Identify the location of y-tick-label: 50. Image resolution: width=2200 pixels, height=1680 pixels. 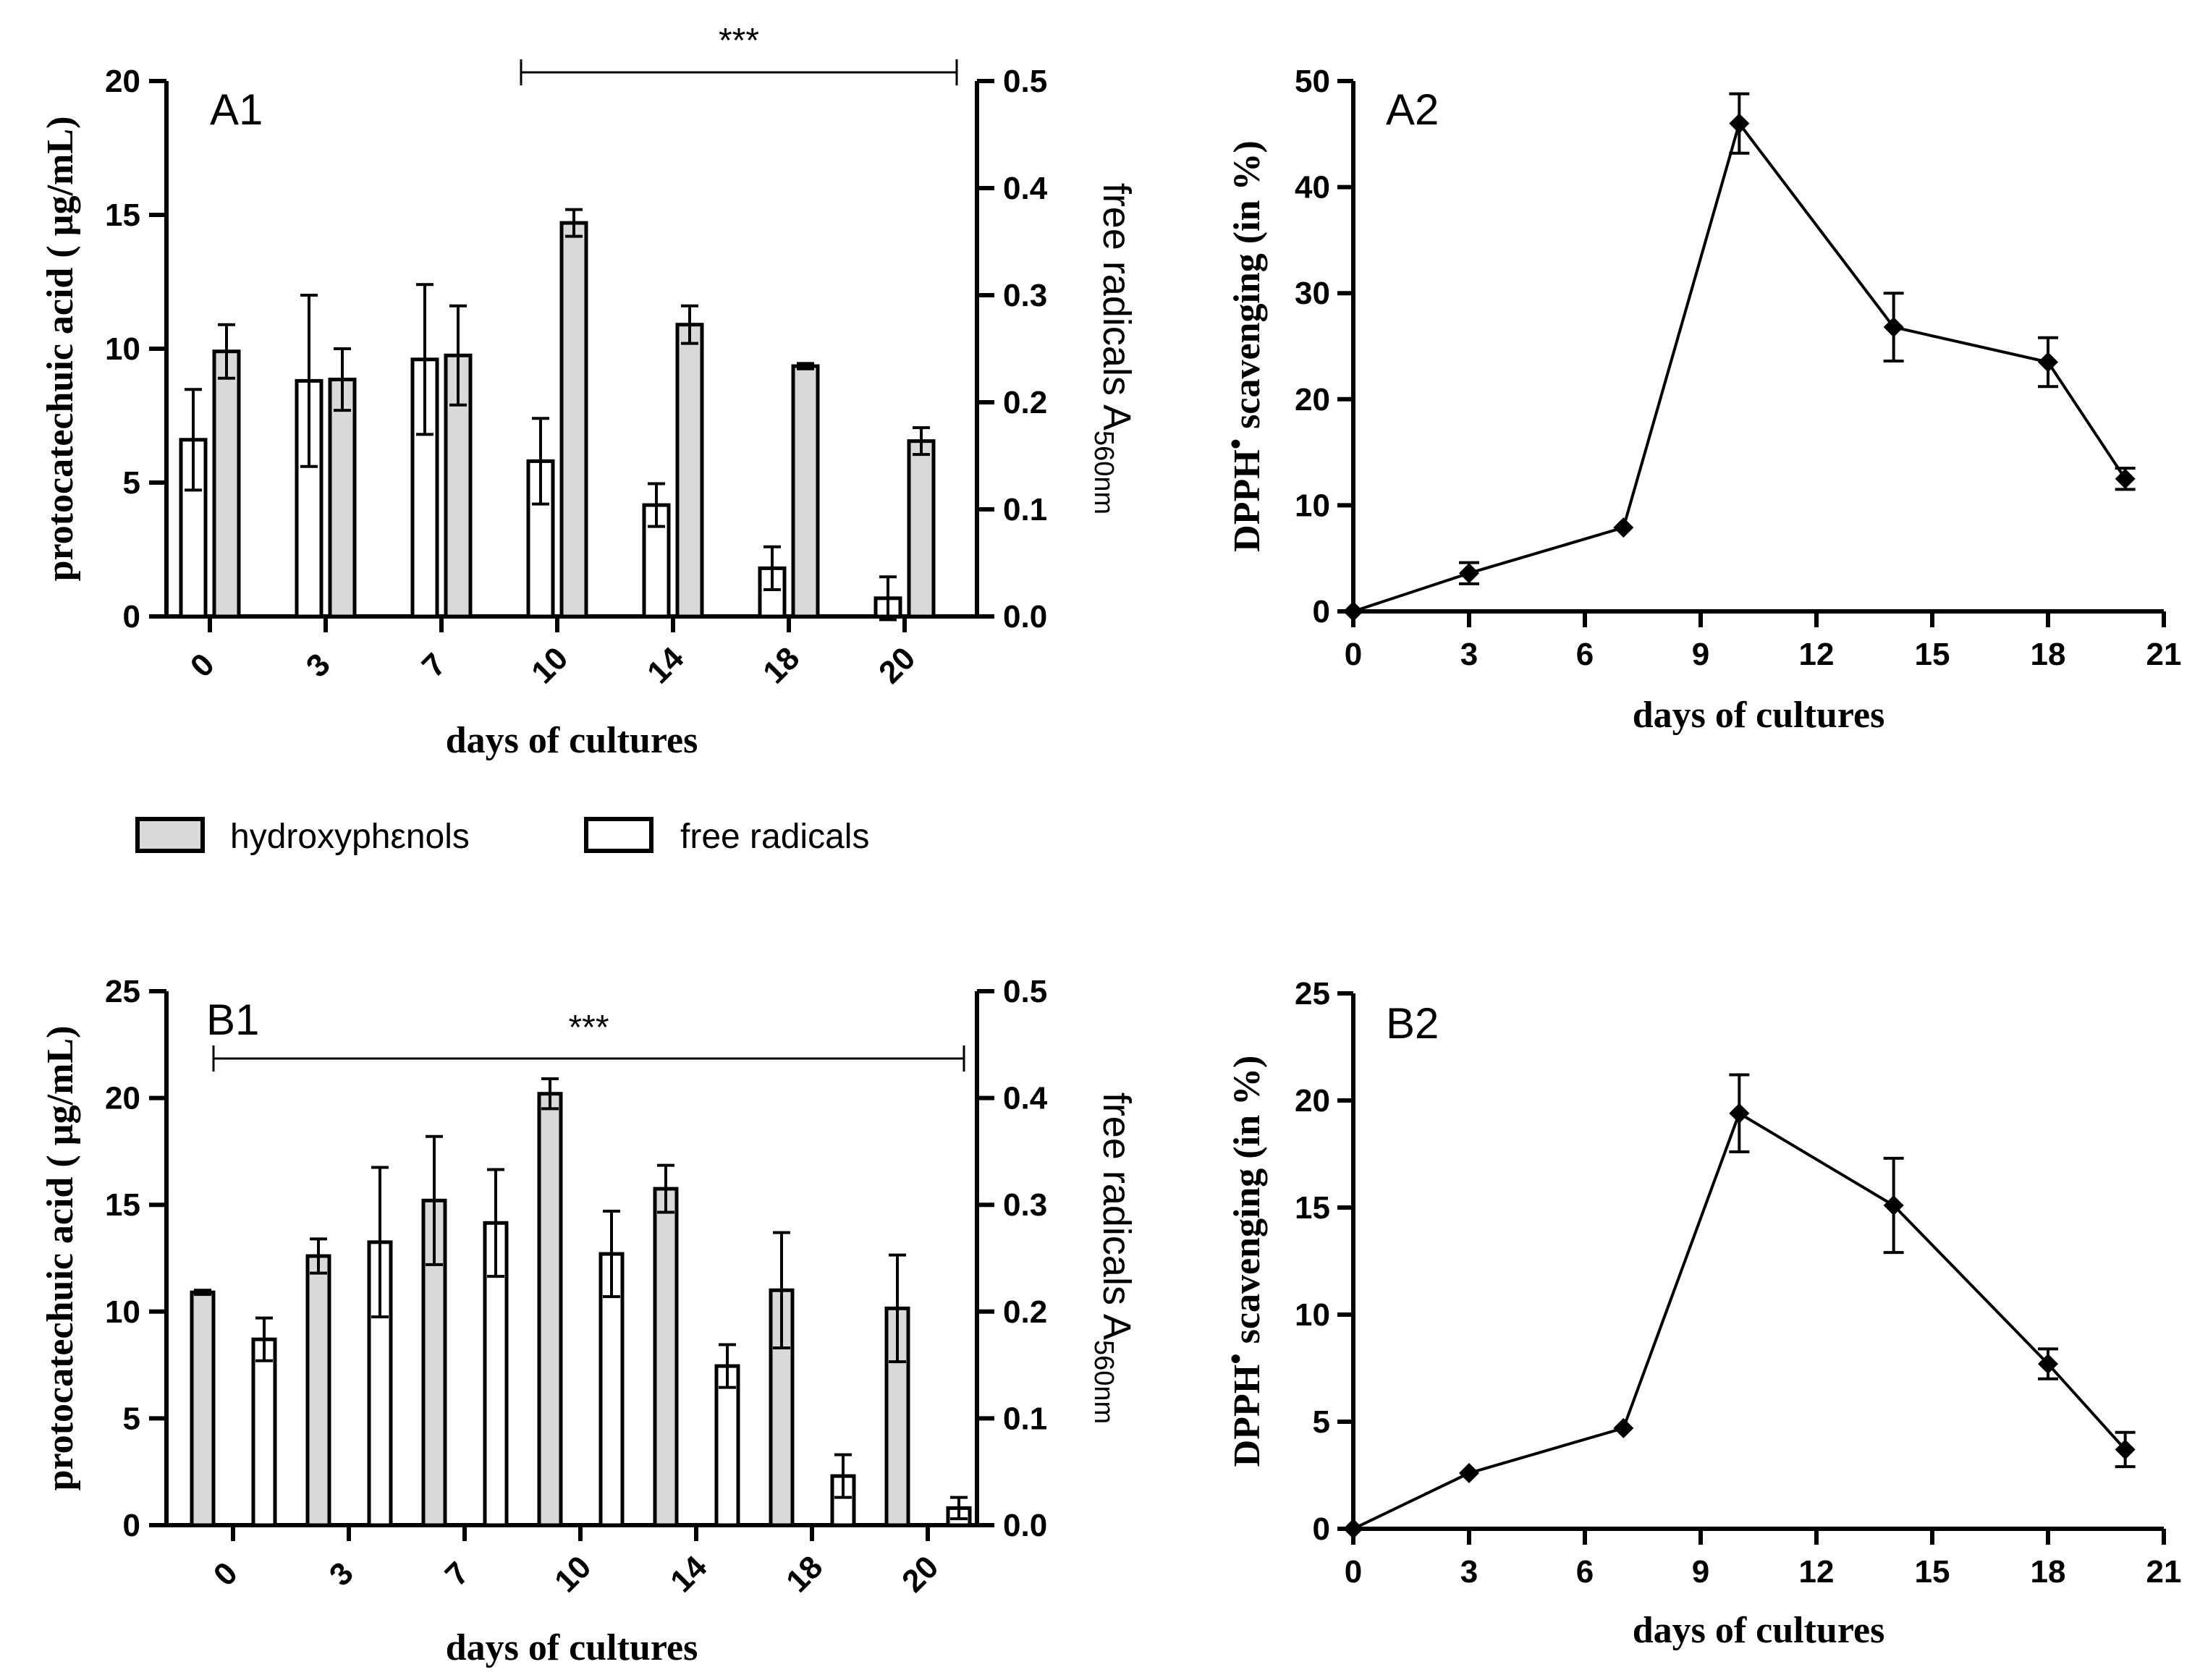
(1313, 81).